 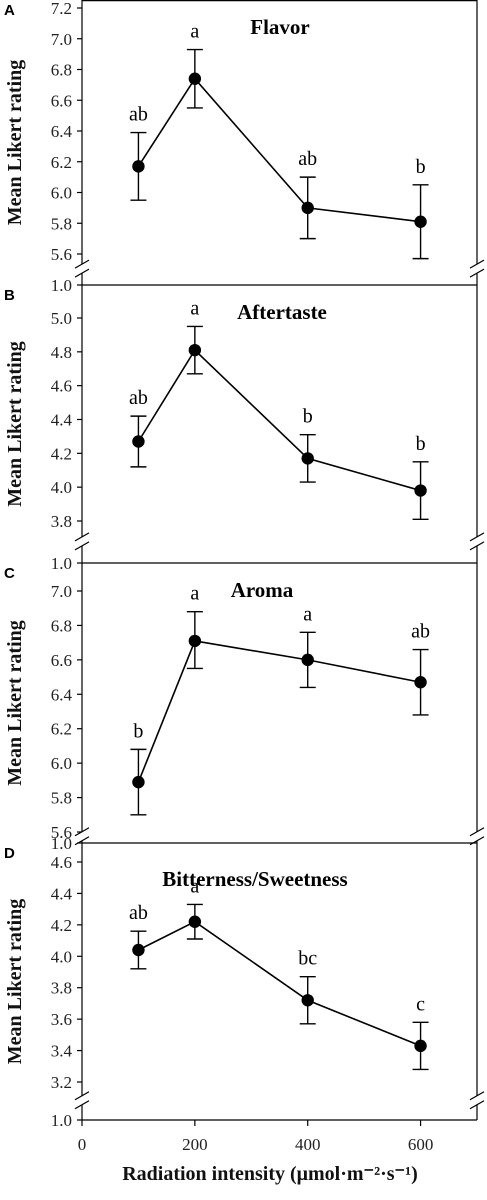 What do you see at coordinates (195, 1144) in the screenshot?
I see `x-tick-label: 200` at bounding box center [195, 1144].